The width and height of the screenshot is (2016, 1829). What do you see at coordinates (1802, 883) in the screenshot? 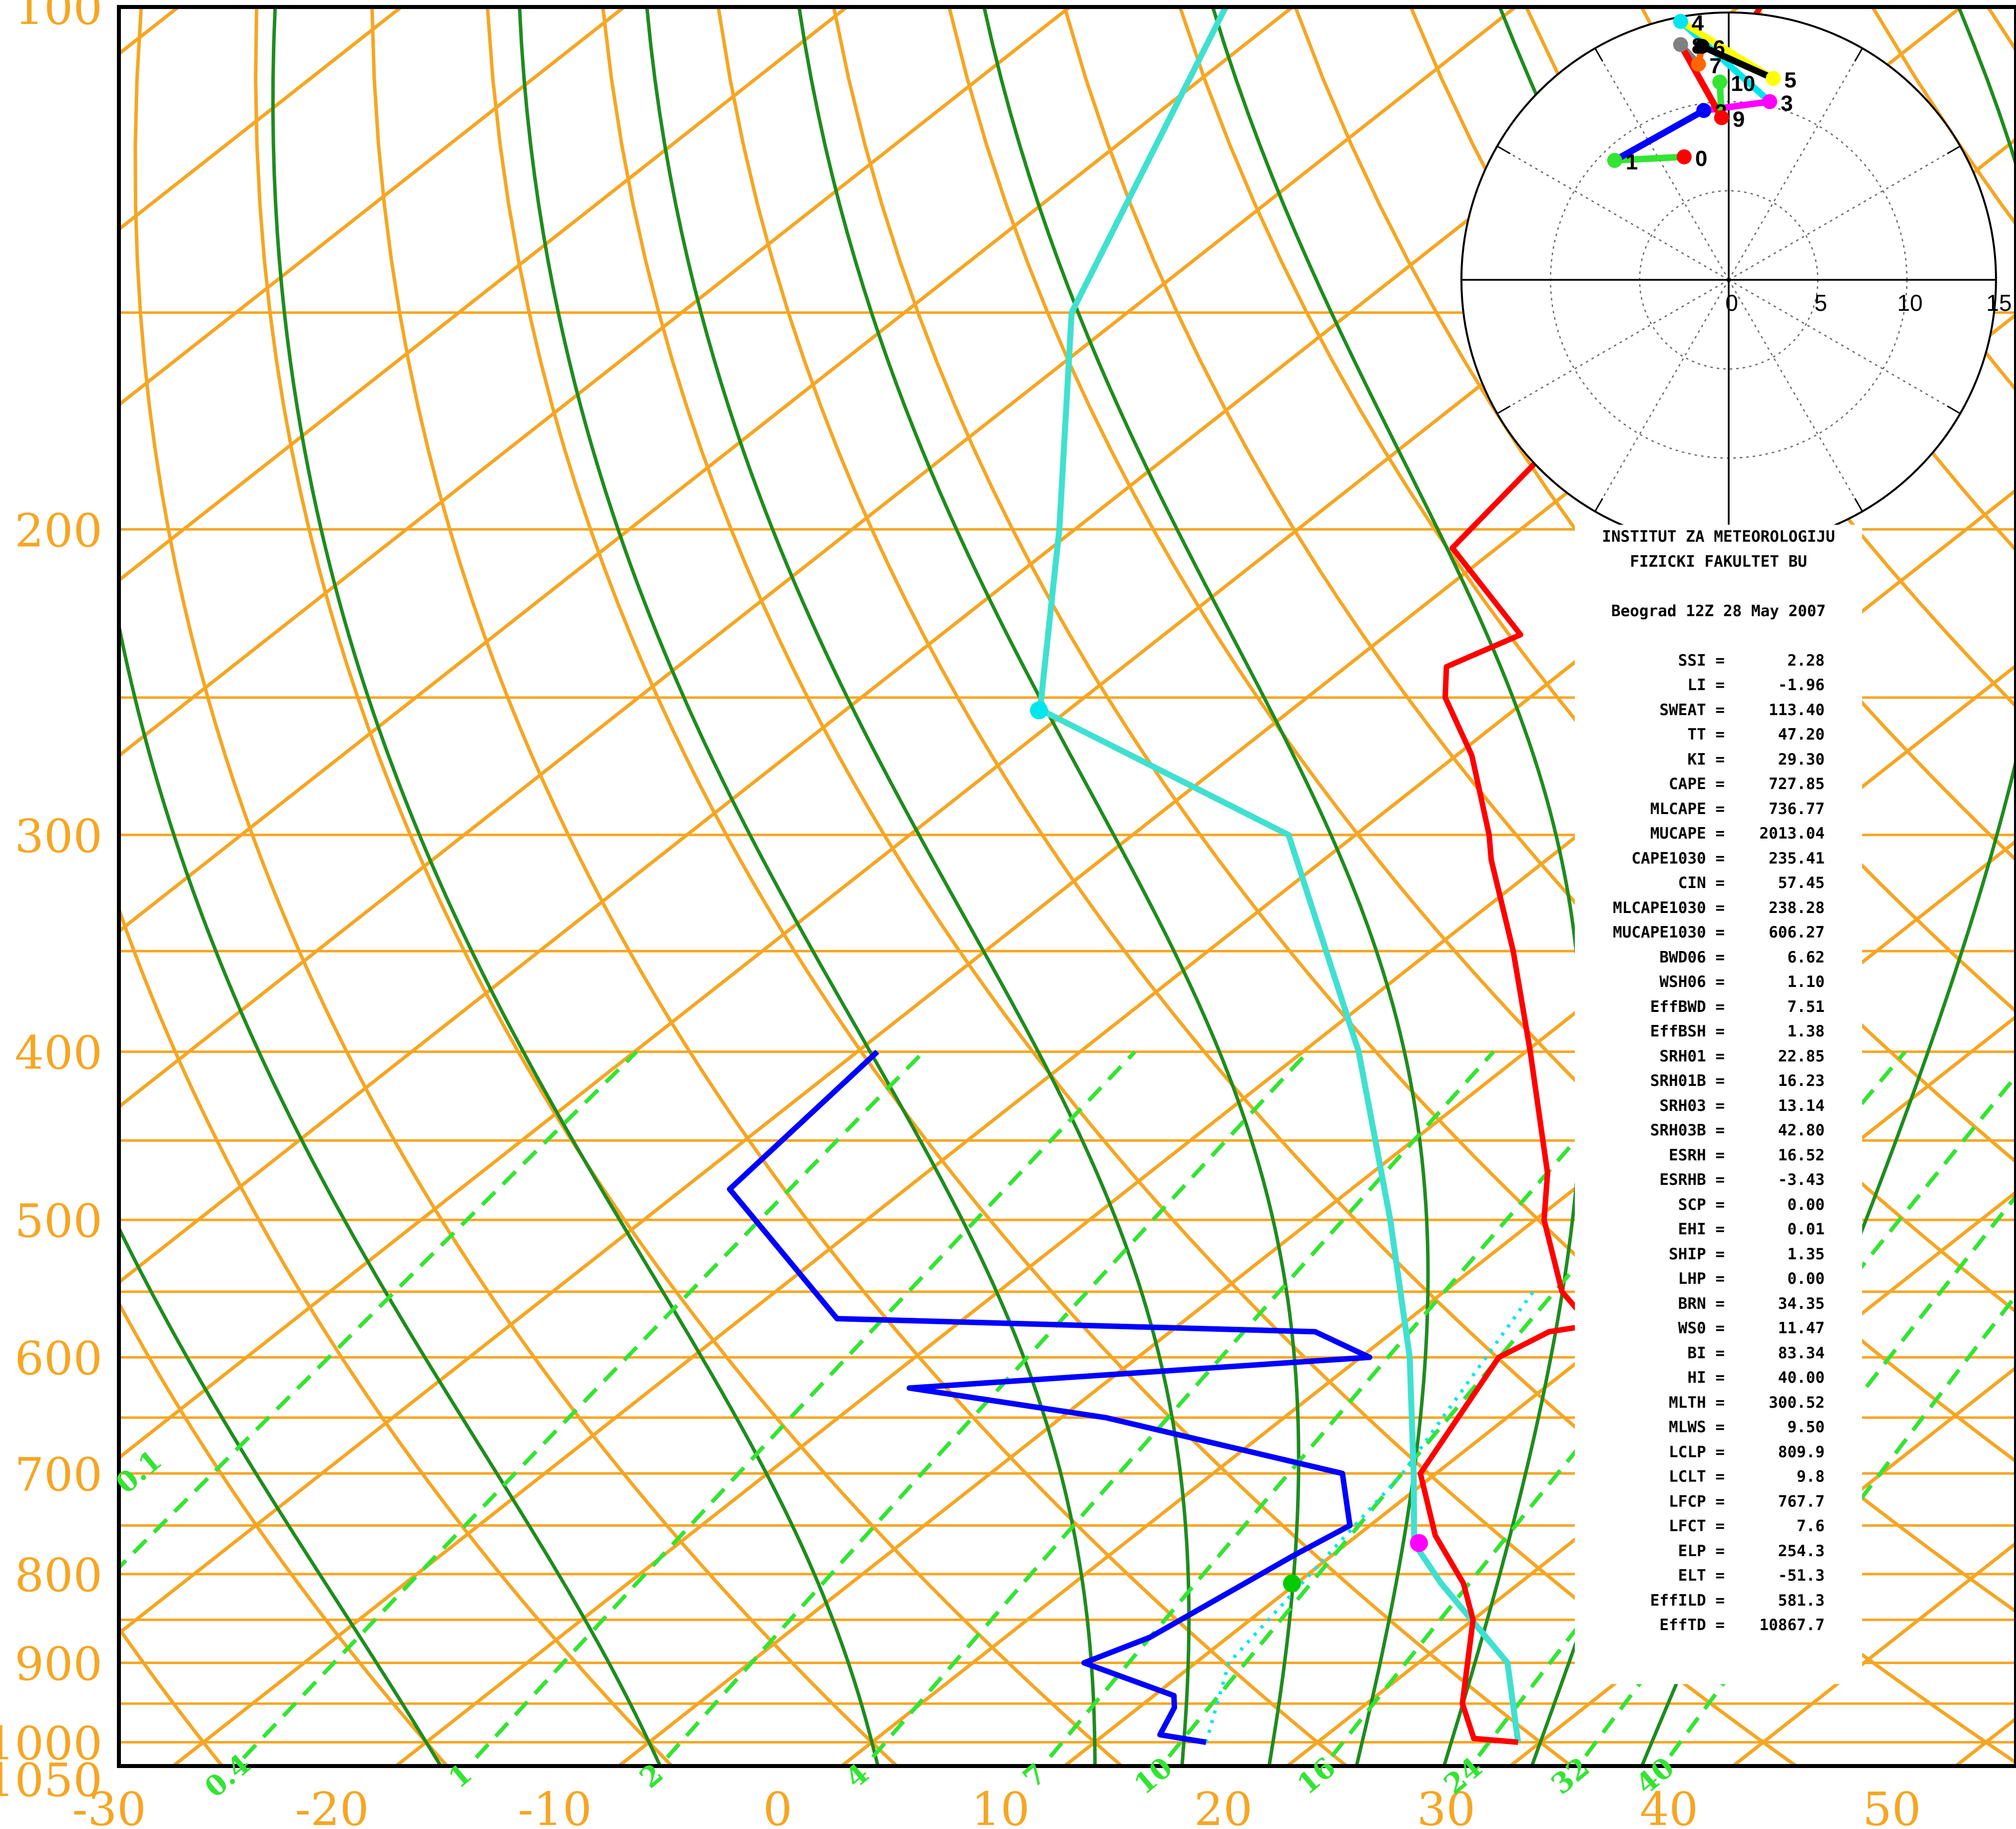
I see `index-value: 57.45` at bounding box center [1802, 883].